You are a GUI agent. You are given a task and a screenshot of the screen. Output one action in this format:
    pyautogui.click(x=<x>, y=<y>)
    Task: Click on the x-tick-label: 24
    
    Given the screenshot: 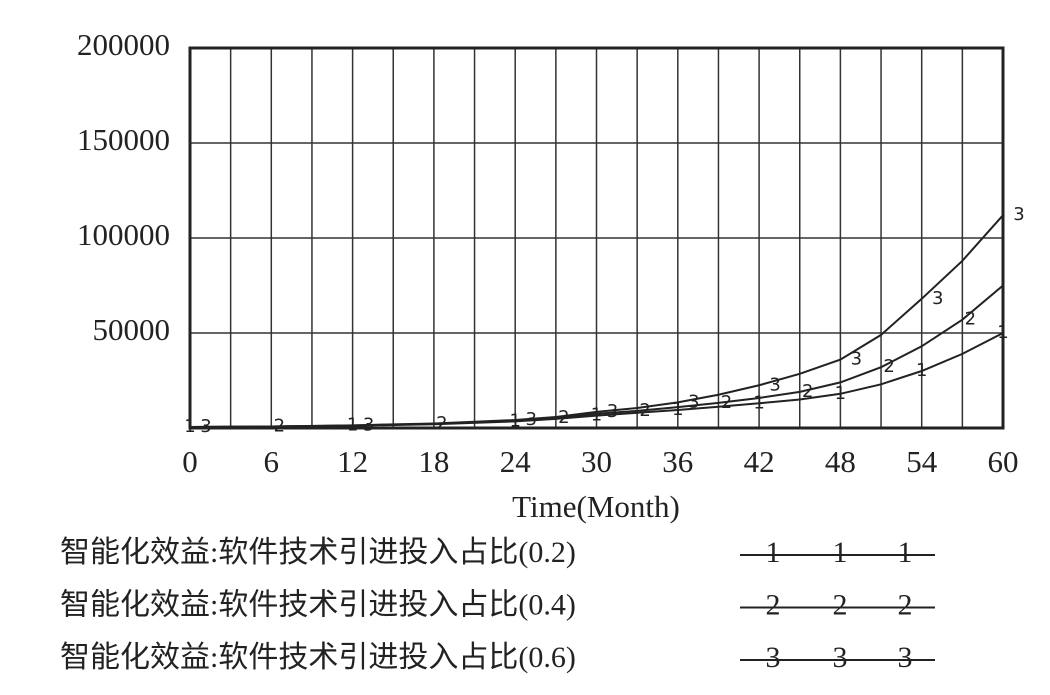 What is the action you would take?
    pyautogui.click(x=516, y=461)
    